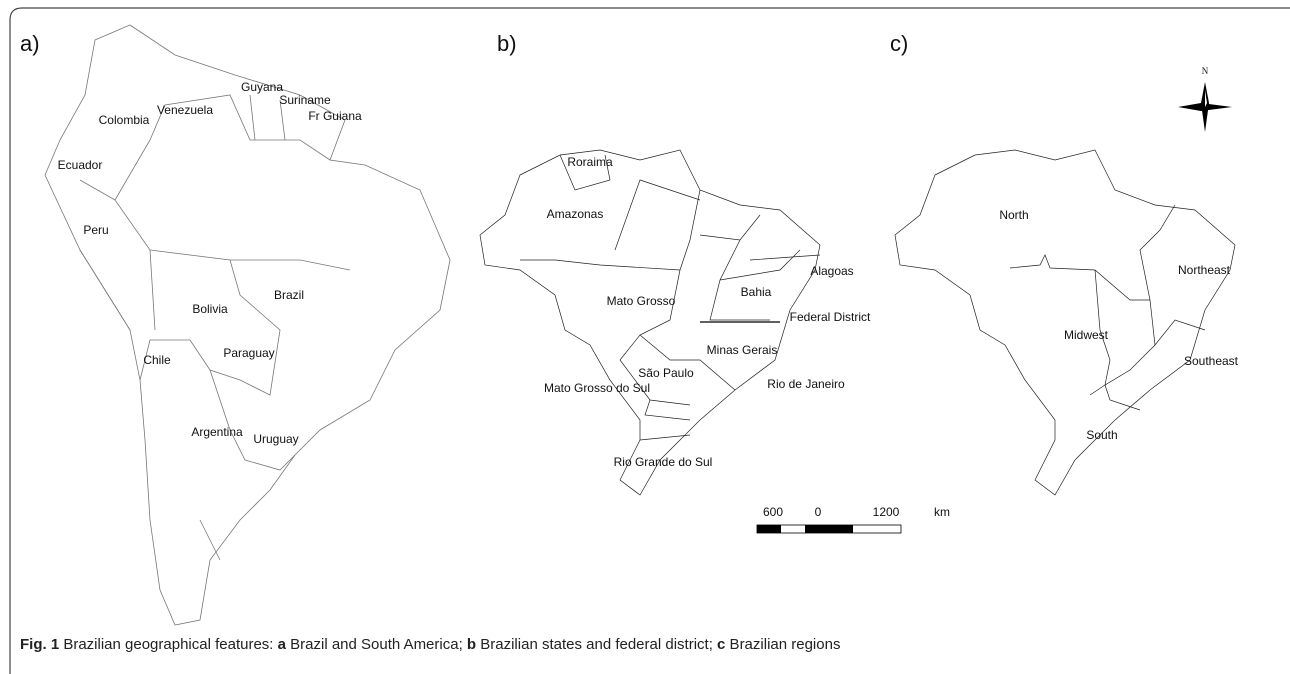 The image size is (1290, 674). Describe the element at coordinates (124, 120) in the screenshot. I see `country-label: Colombia` at that location.